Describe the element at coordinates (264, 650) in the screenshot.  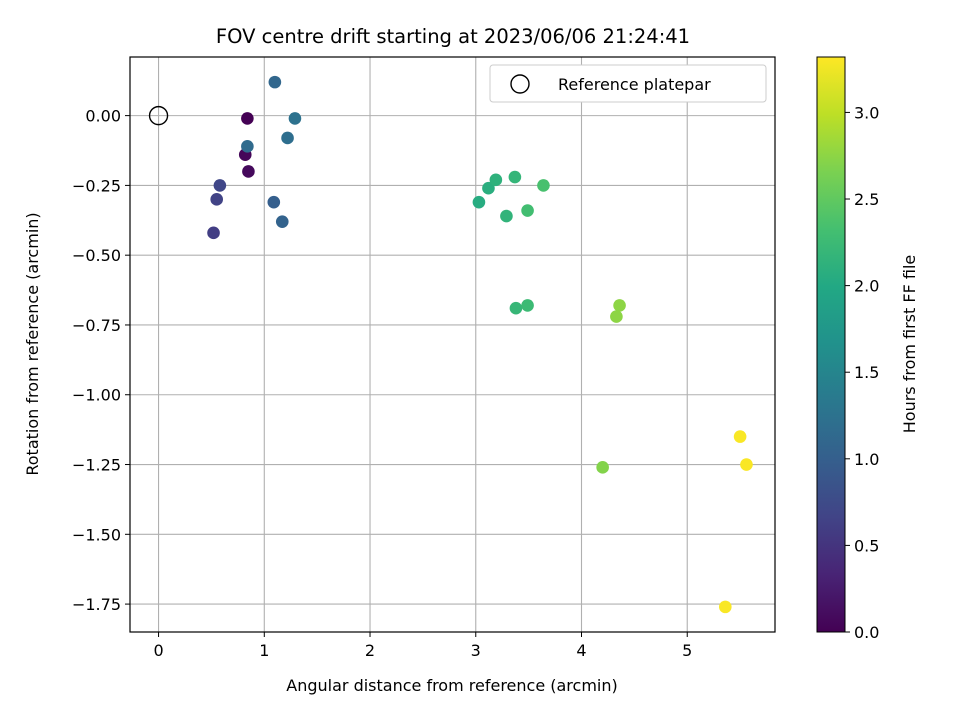
I see `x-tick-label: 1` at that location.